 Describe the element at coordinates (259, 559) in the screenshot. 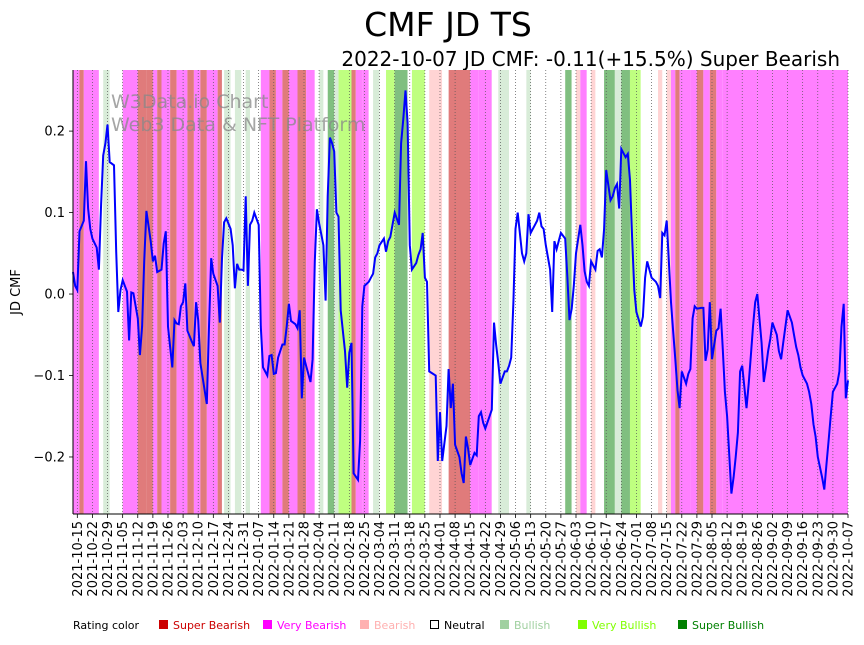

I see `x-tick-label: 2022-01-07` at that location.